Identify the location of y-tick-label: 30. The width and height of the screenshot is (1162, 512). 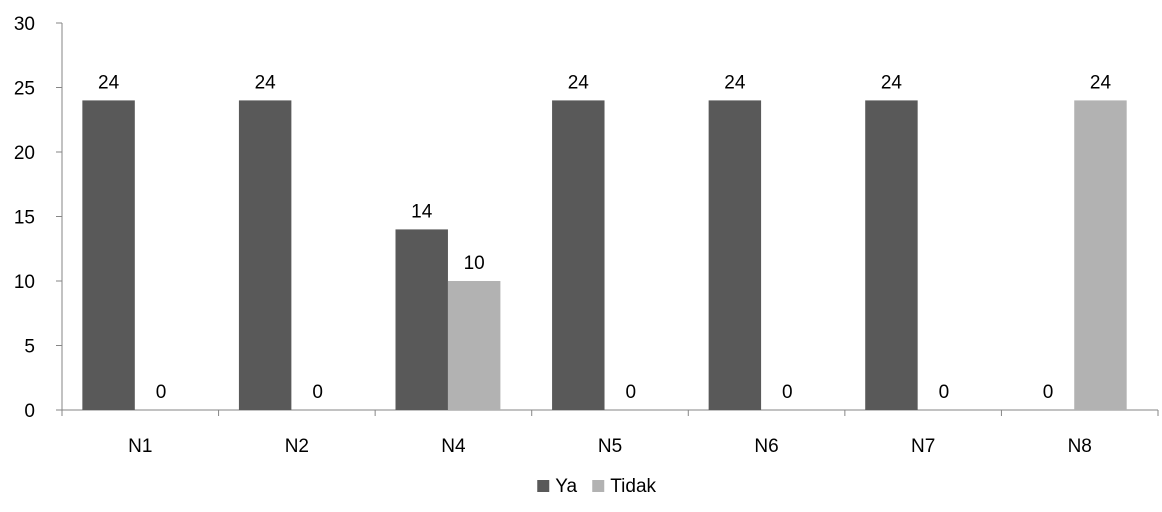
(24, 24).